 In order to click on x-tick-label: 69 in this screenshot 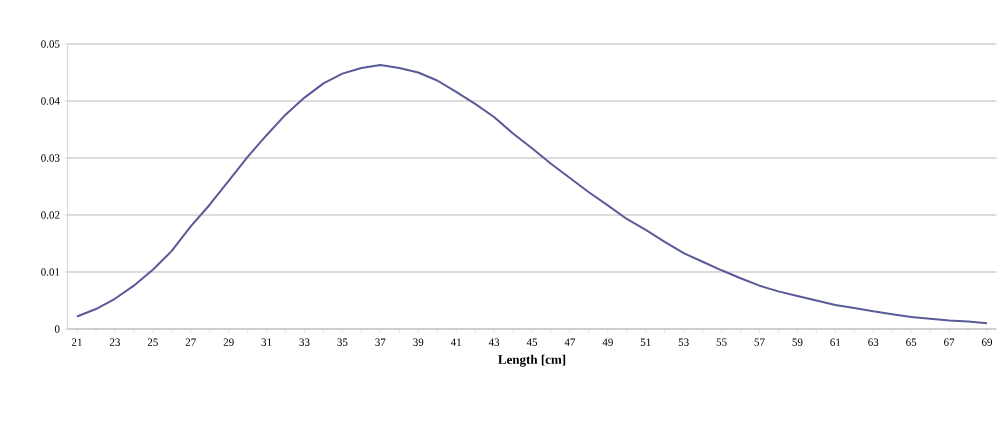, I will do `click(987, 342)`.